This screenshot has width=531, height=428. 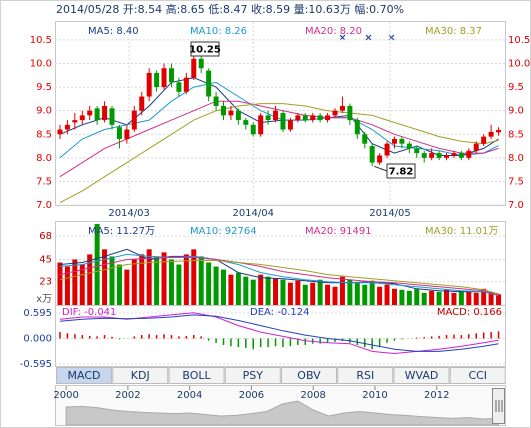 I want to click on y-tick-label-right: 10.0, so click(x=519, y=64).